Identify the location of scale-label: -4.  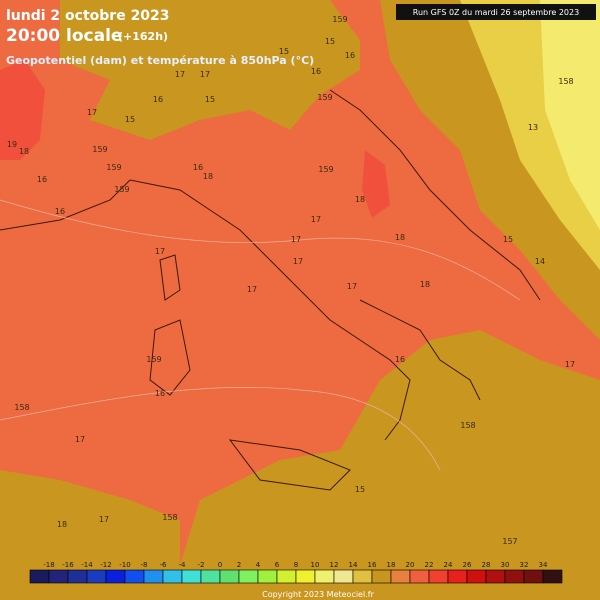
(183, 565).